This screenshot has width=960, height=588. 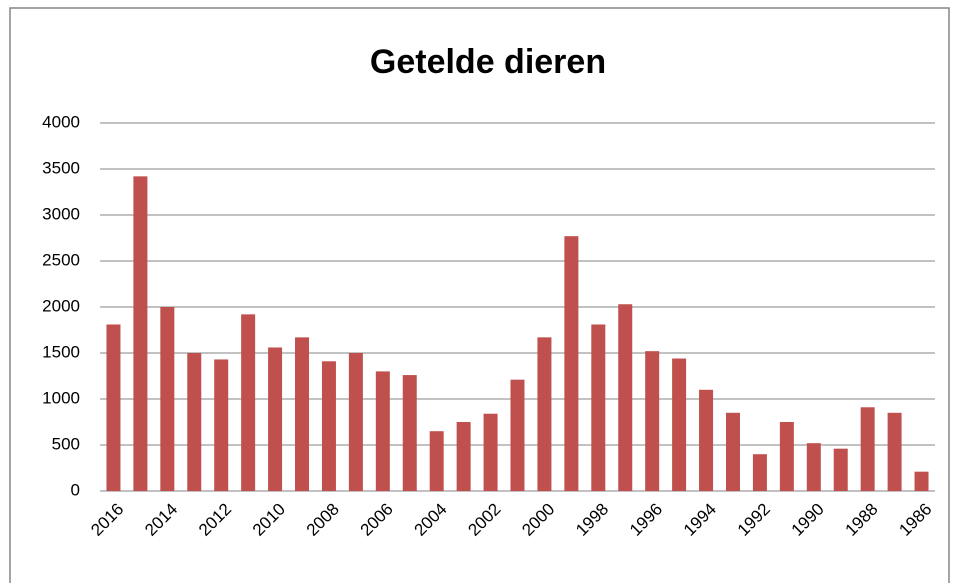 What do you see at coordinates (61, 259) in the screenshot?
I see `y-tick-label: 2500` at bounding box center [61, 259].